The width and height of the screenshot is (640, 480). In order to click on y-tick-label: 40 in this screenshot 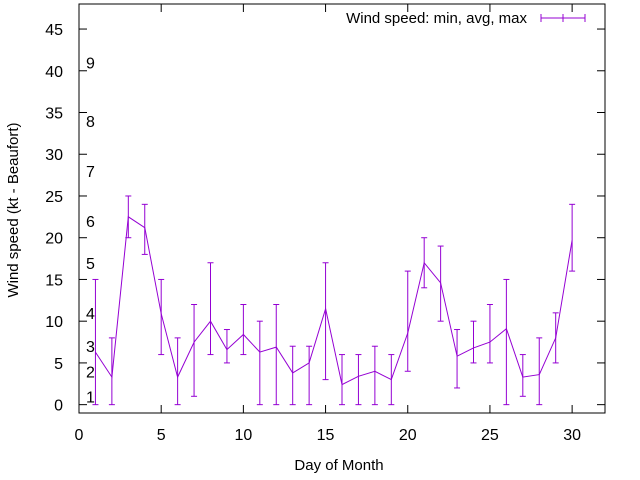, I will do `click(54, 72)`.